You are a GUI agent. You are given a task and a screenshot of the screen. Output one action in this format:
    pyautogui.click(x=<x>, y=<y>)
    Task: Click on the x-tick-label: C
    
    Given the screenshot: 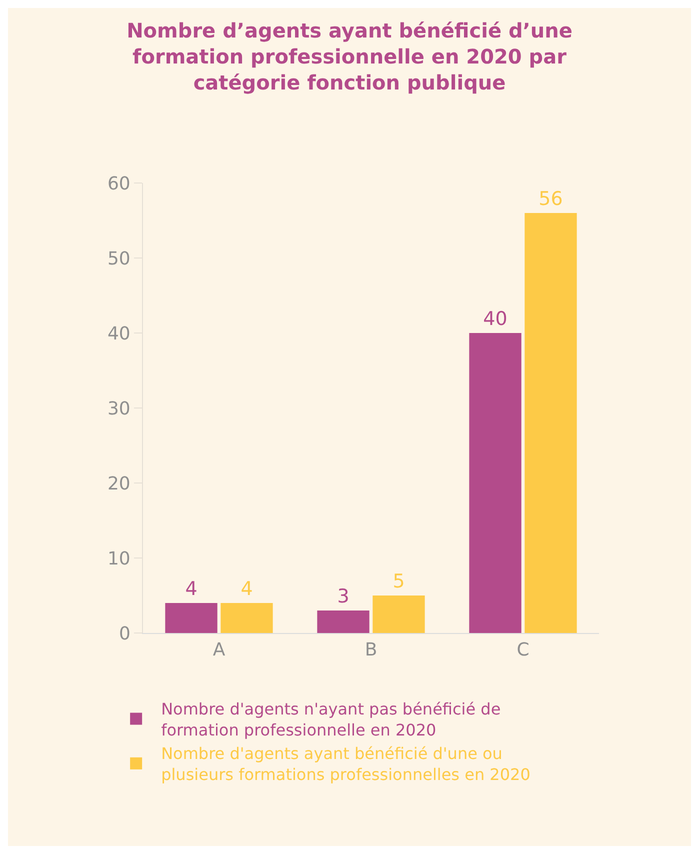 What is the action you would take?
    pyautogui.click(x=523, y=650)
    